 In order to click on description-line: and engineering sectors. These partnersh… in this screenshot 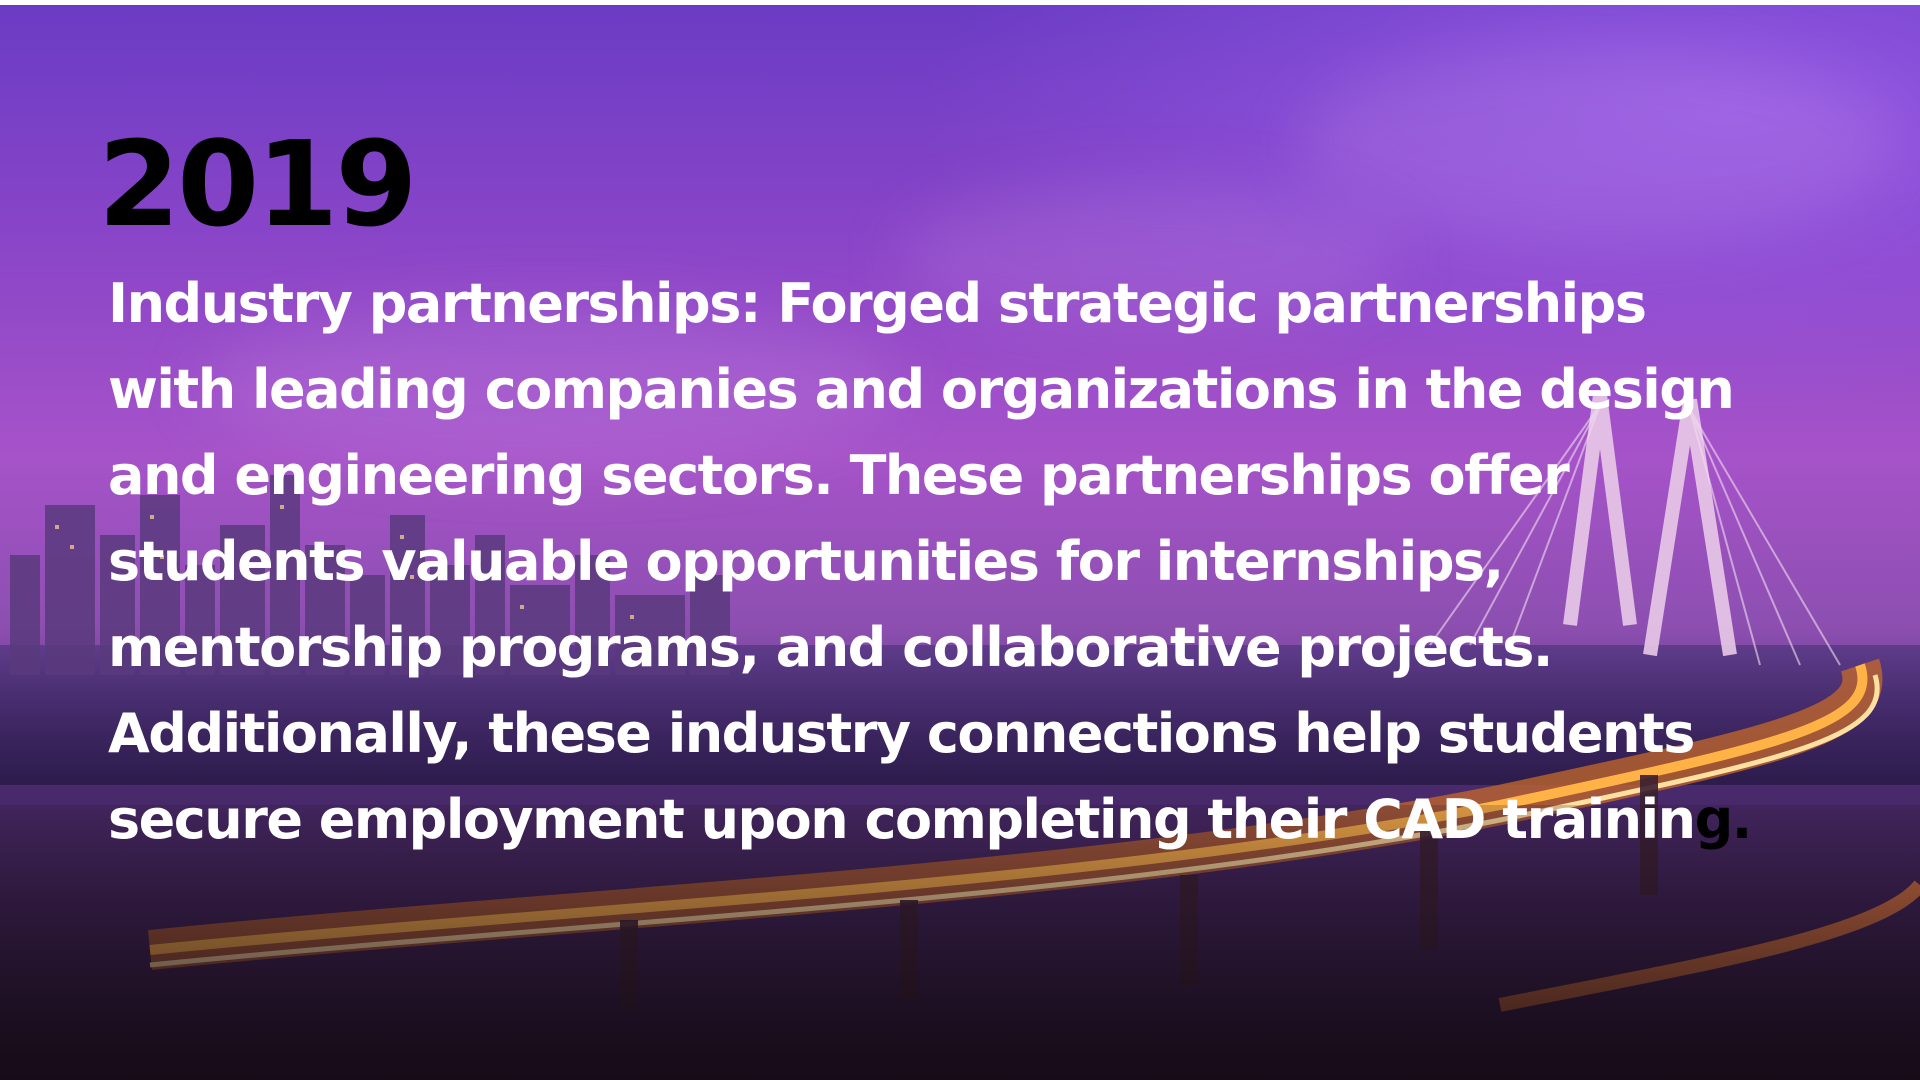, I will do `click(839, 475)`.